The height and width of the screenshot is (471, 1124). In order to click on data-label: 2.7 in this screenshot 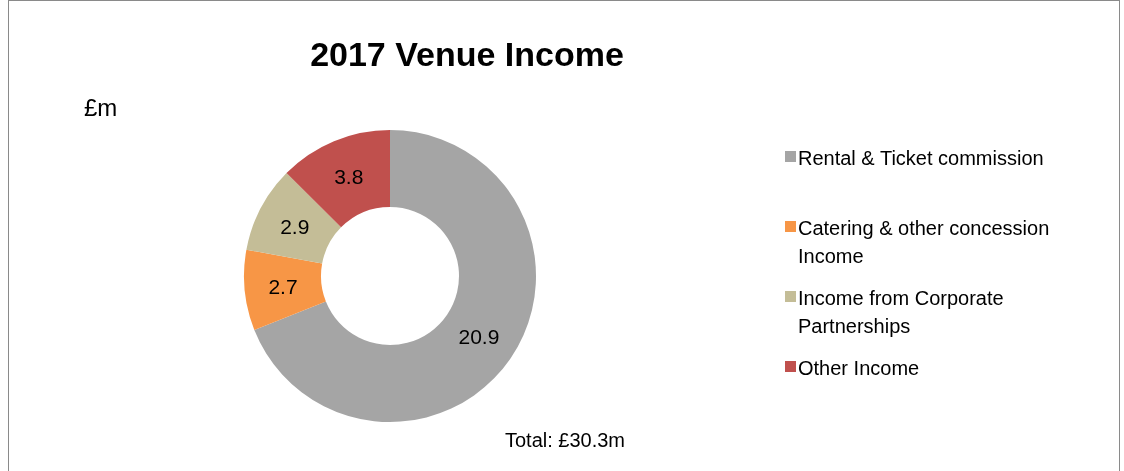, I will do `click(283, 287)`.